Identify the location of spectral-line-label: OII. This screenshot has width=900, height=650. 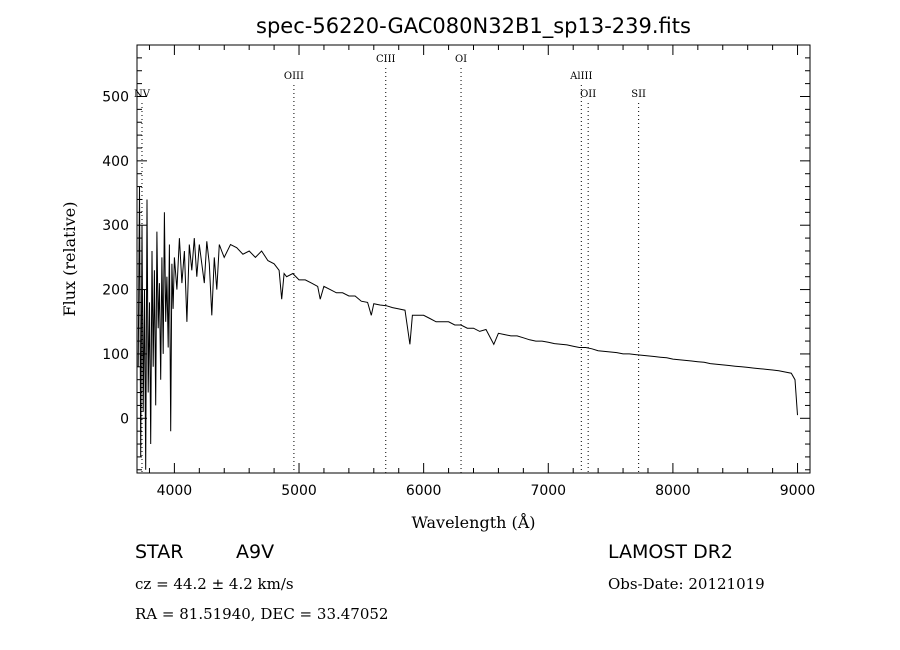
(588, 94).